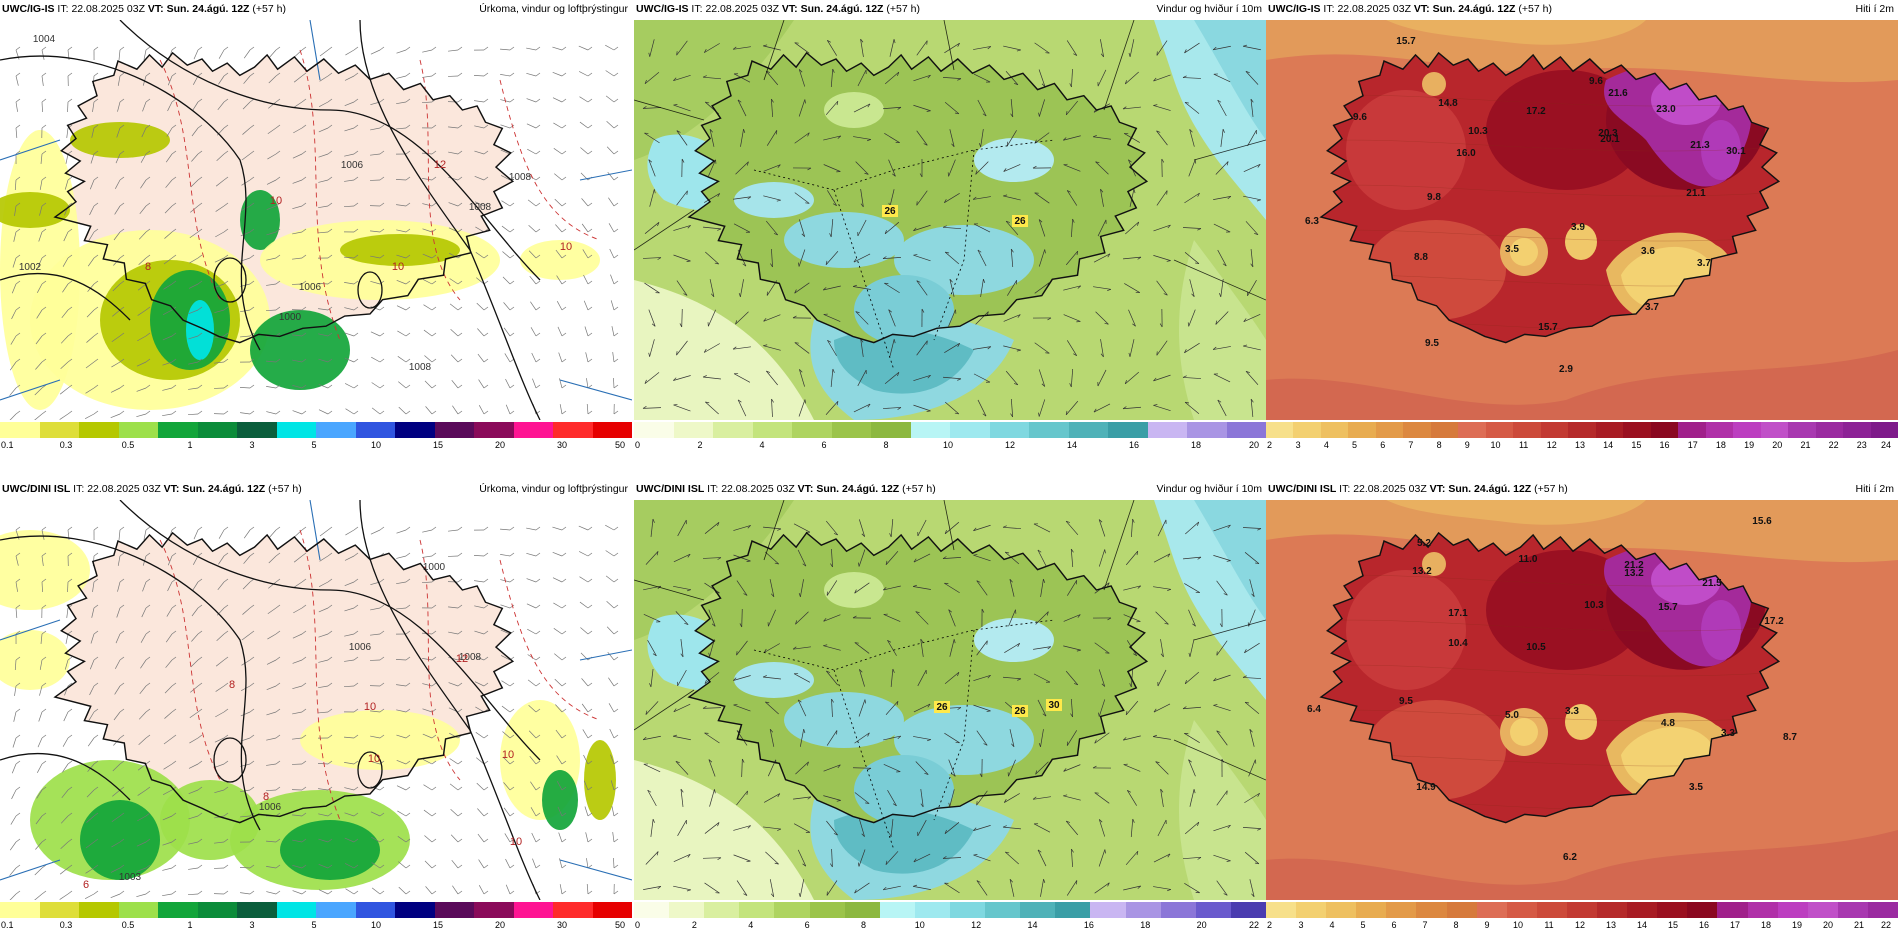 The image size is (1900, 950). What do you see at coordinates (108, 9) in the screenshot?
I see `init-time: 22.08.2025 03Z` at bounding box center [108, 9].